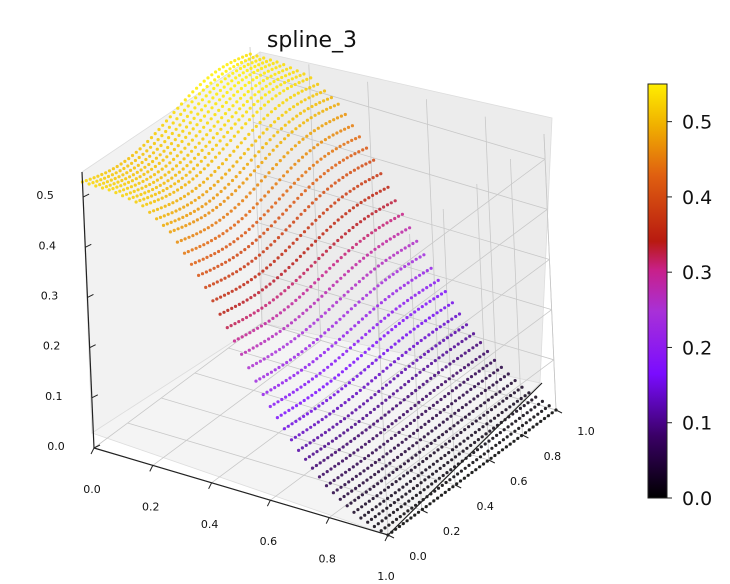  Describe the element at coordinates (697, 123) in the screenshot. I see `colorbar-tick-label: 0.5` at that location.